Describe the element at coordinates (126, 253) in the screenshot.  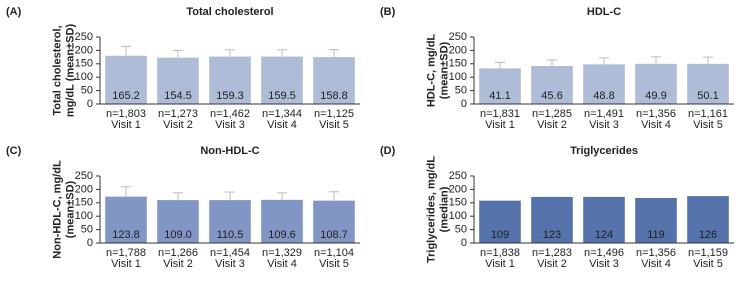
I see `n-label: n=1,788` at that location.